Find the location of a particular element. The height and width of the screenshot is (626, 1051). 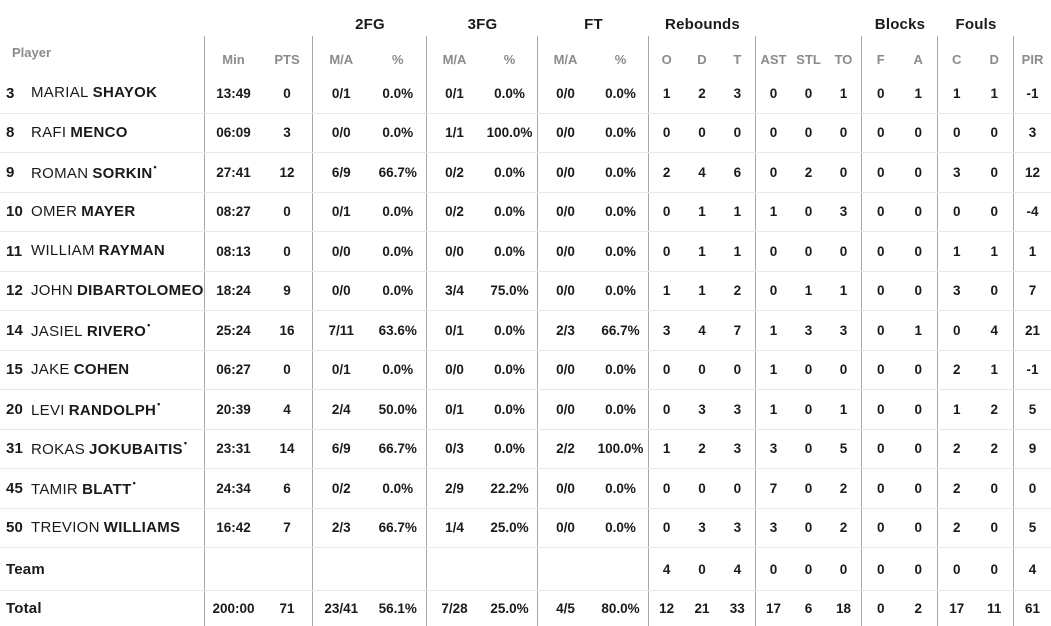

stat-cell: 7 is located at coordinates (737, 330).